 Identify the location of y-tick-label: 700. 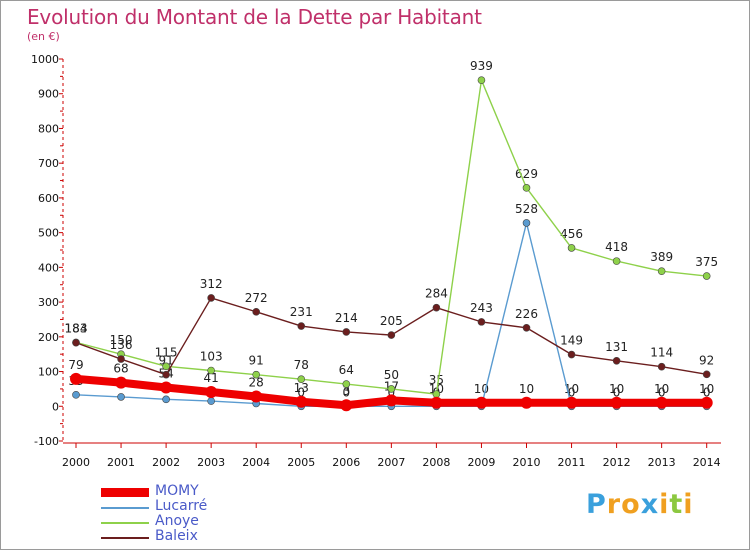
(48, 163).